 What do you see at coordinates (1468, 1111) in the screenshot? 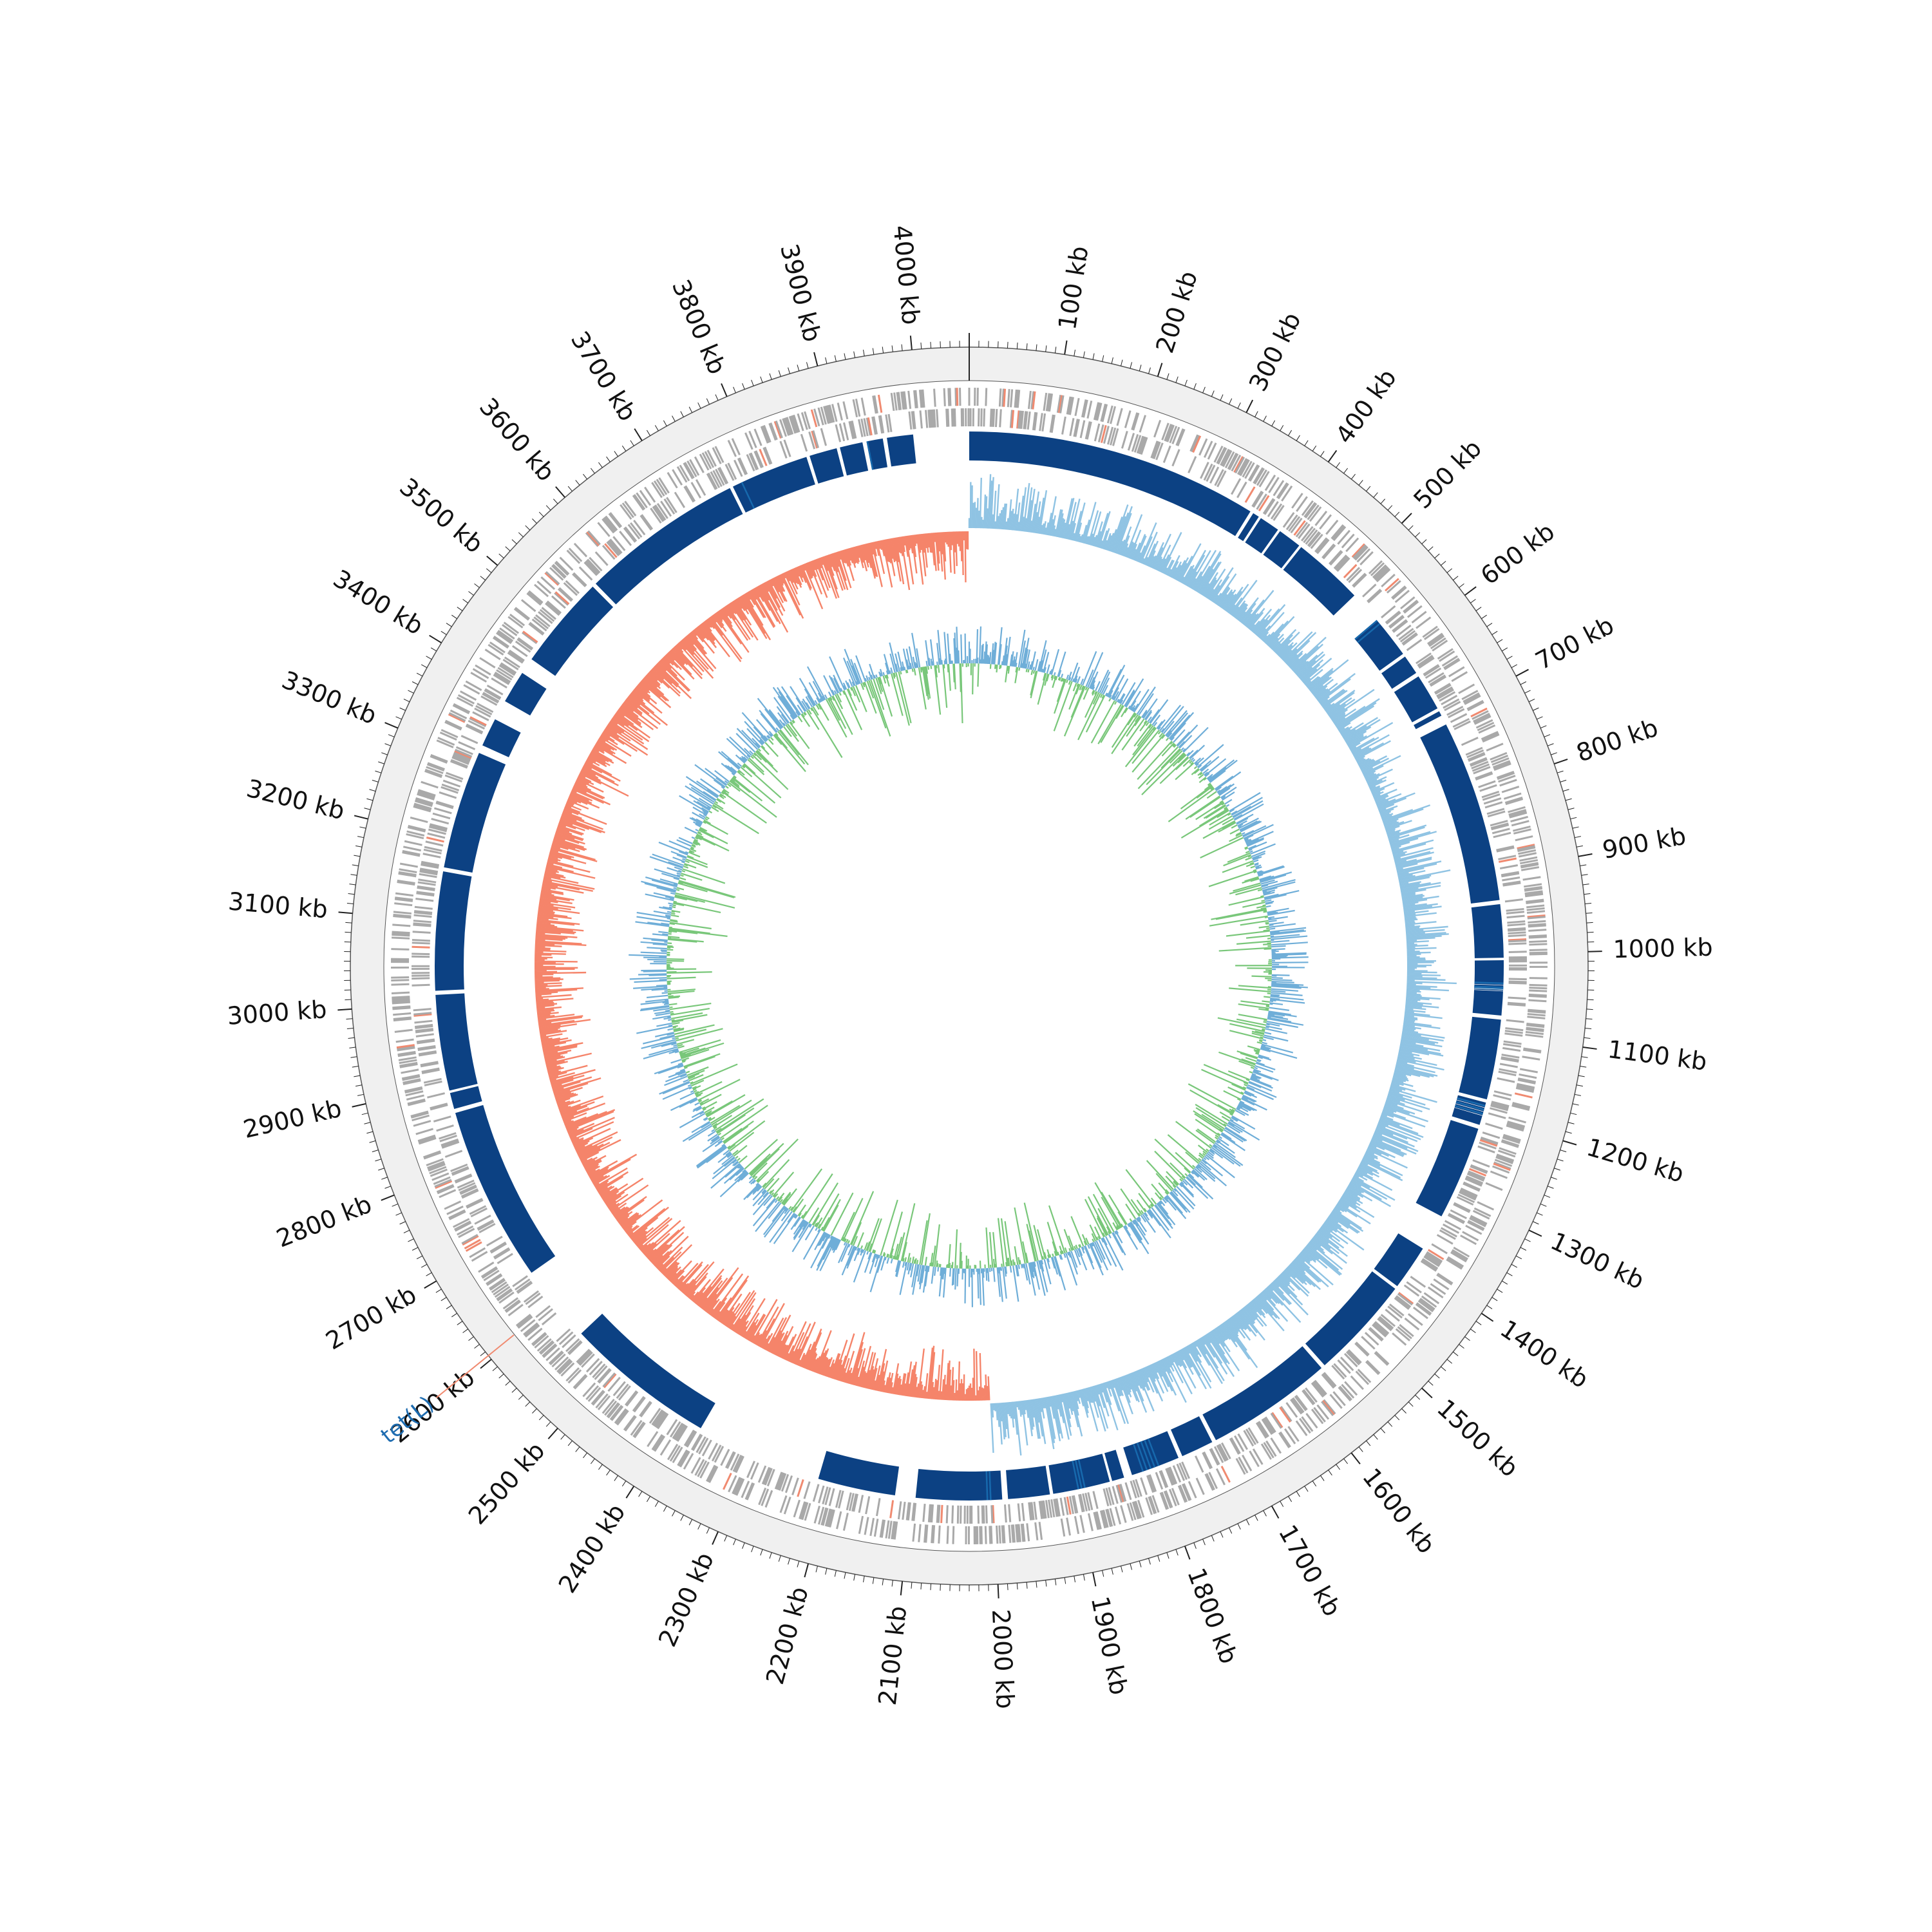
I see `blast-hit-gap` at bounding box center [1468, 1111].